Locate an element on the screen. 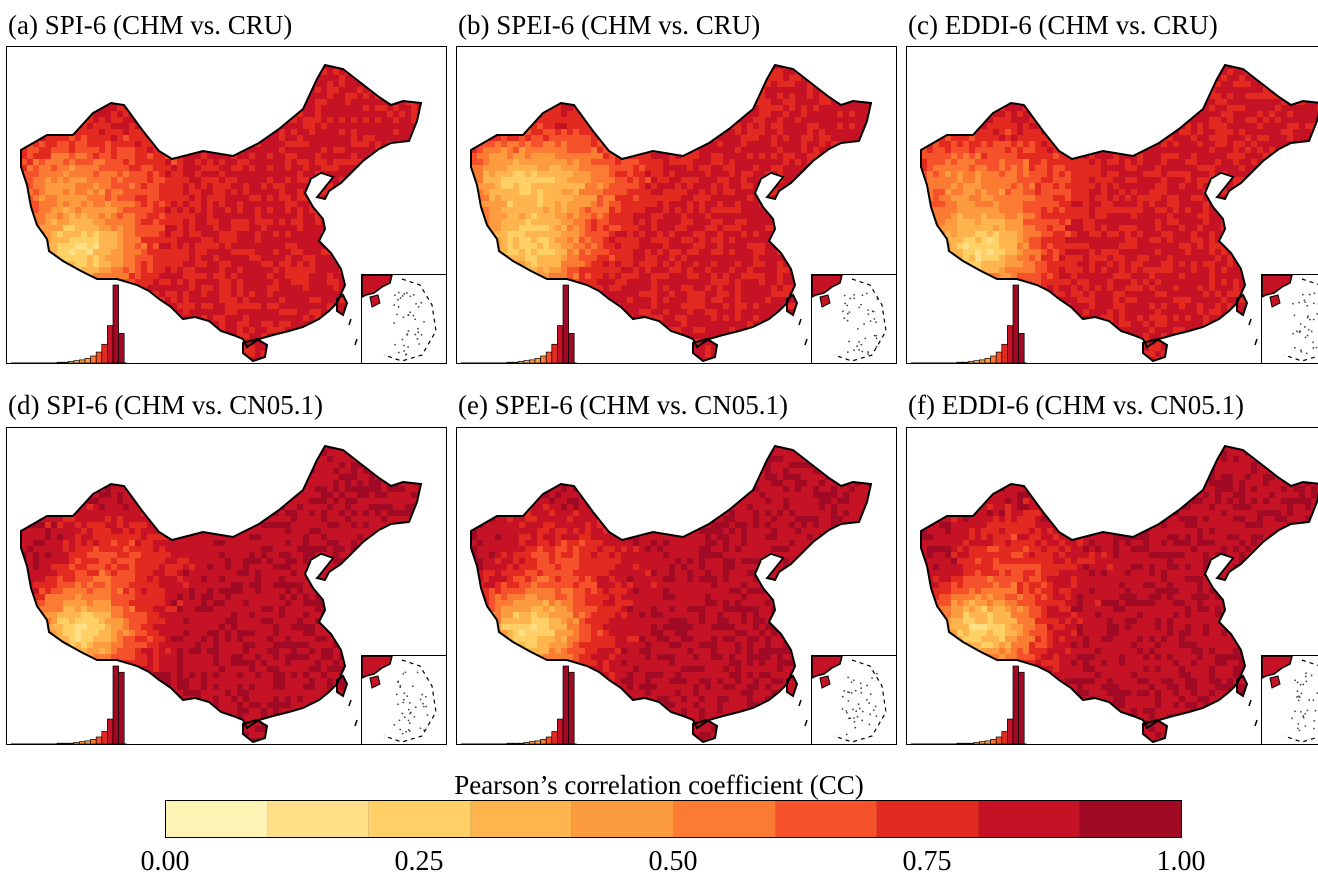 This screenshot has height=878, width=1318. colorbar-tick-2: 0.50 is located at coordinates (673, 862).